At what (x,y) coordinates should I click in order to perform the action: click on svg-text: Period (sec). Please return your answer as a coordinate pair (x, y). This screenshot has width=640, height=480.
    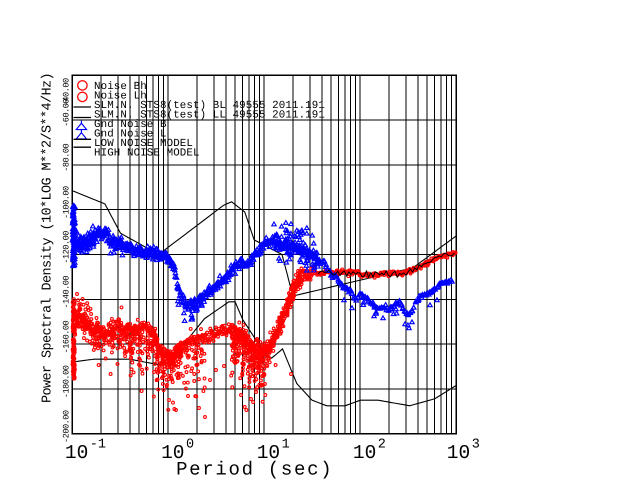
    Looking at the image, I should click on (254, 469).